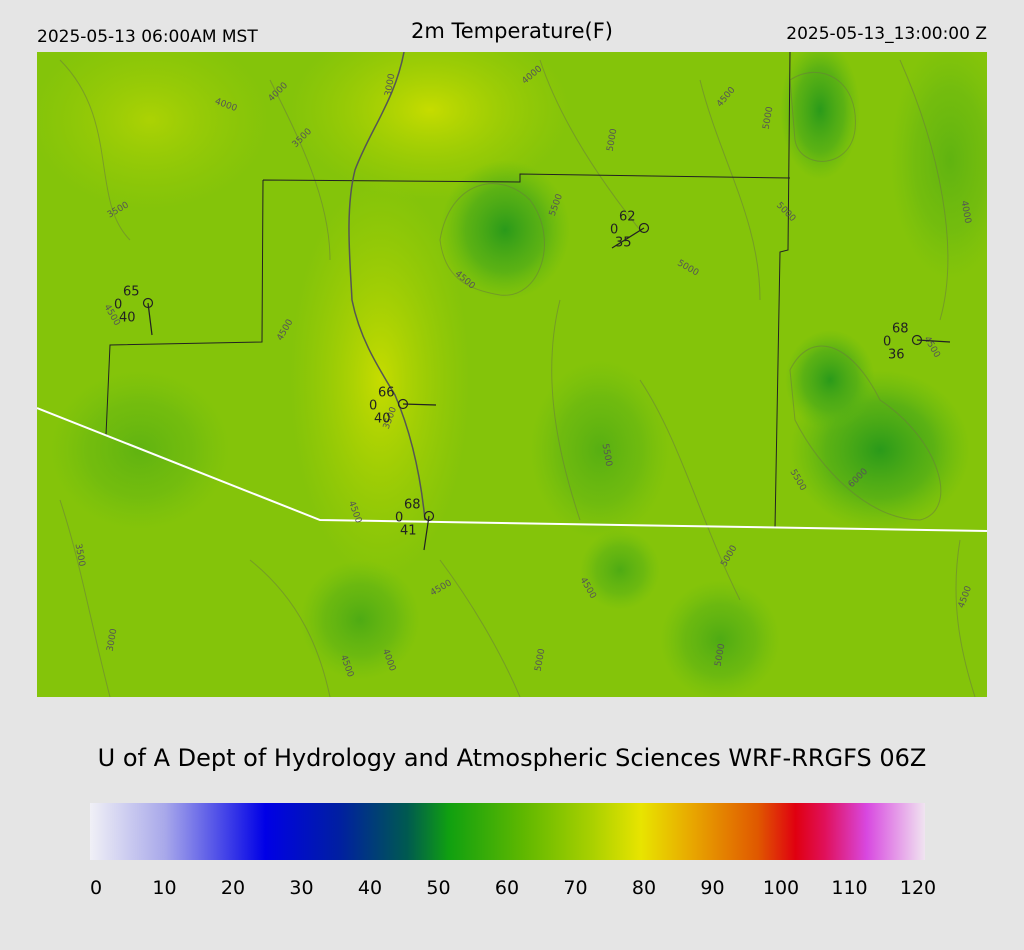 This screenshot has height=950, width=1024. Describe the element at coordinates (131, 292) in the screenshot. I see `station-temp: 65` at that location.